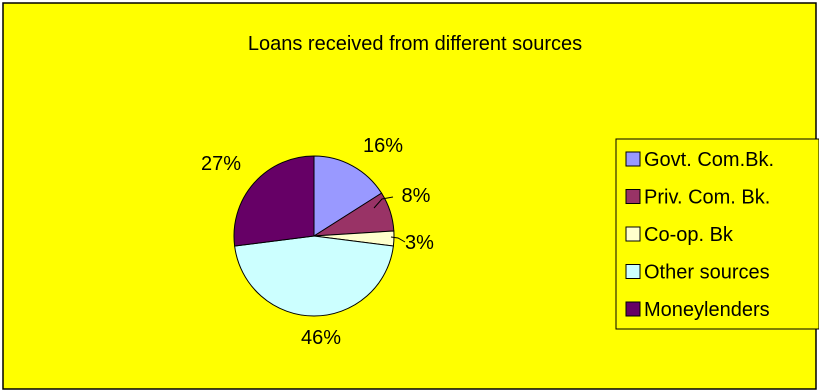 This screenshot has width=819, height=392. Describe the element at coordinates (709, 160) in the screenshot. I see `legend-label-govt-com-bk: Govt. Com.Bk.` at that location.